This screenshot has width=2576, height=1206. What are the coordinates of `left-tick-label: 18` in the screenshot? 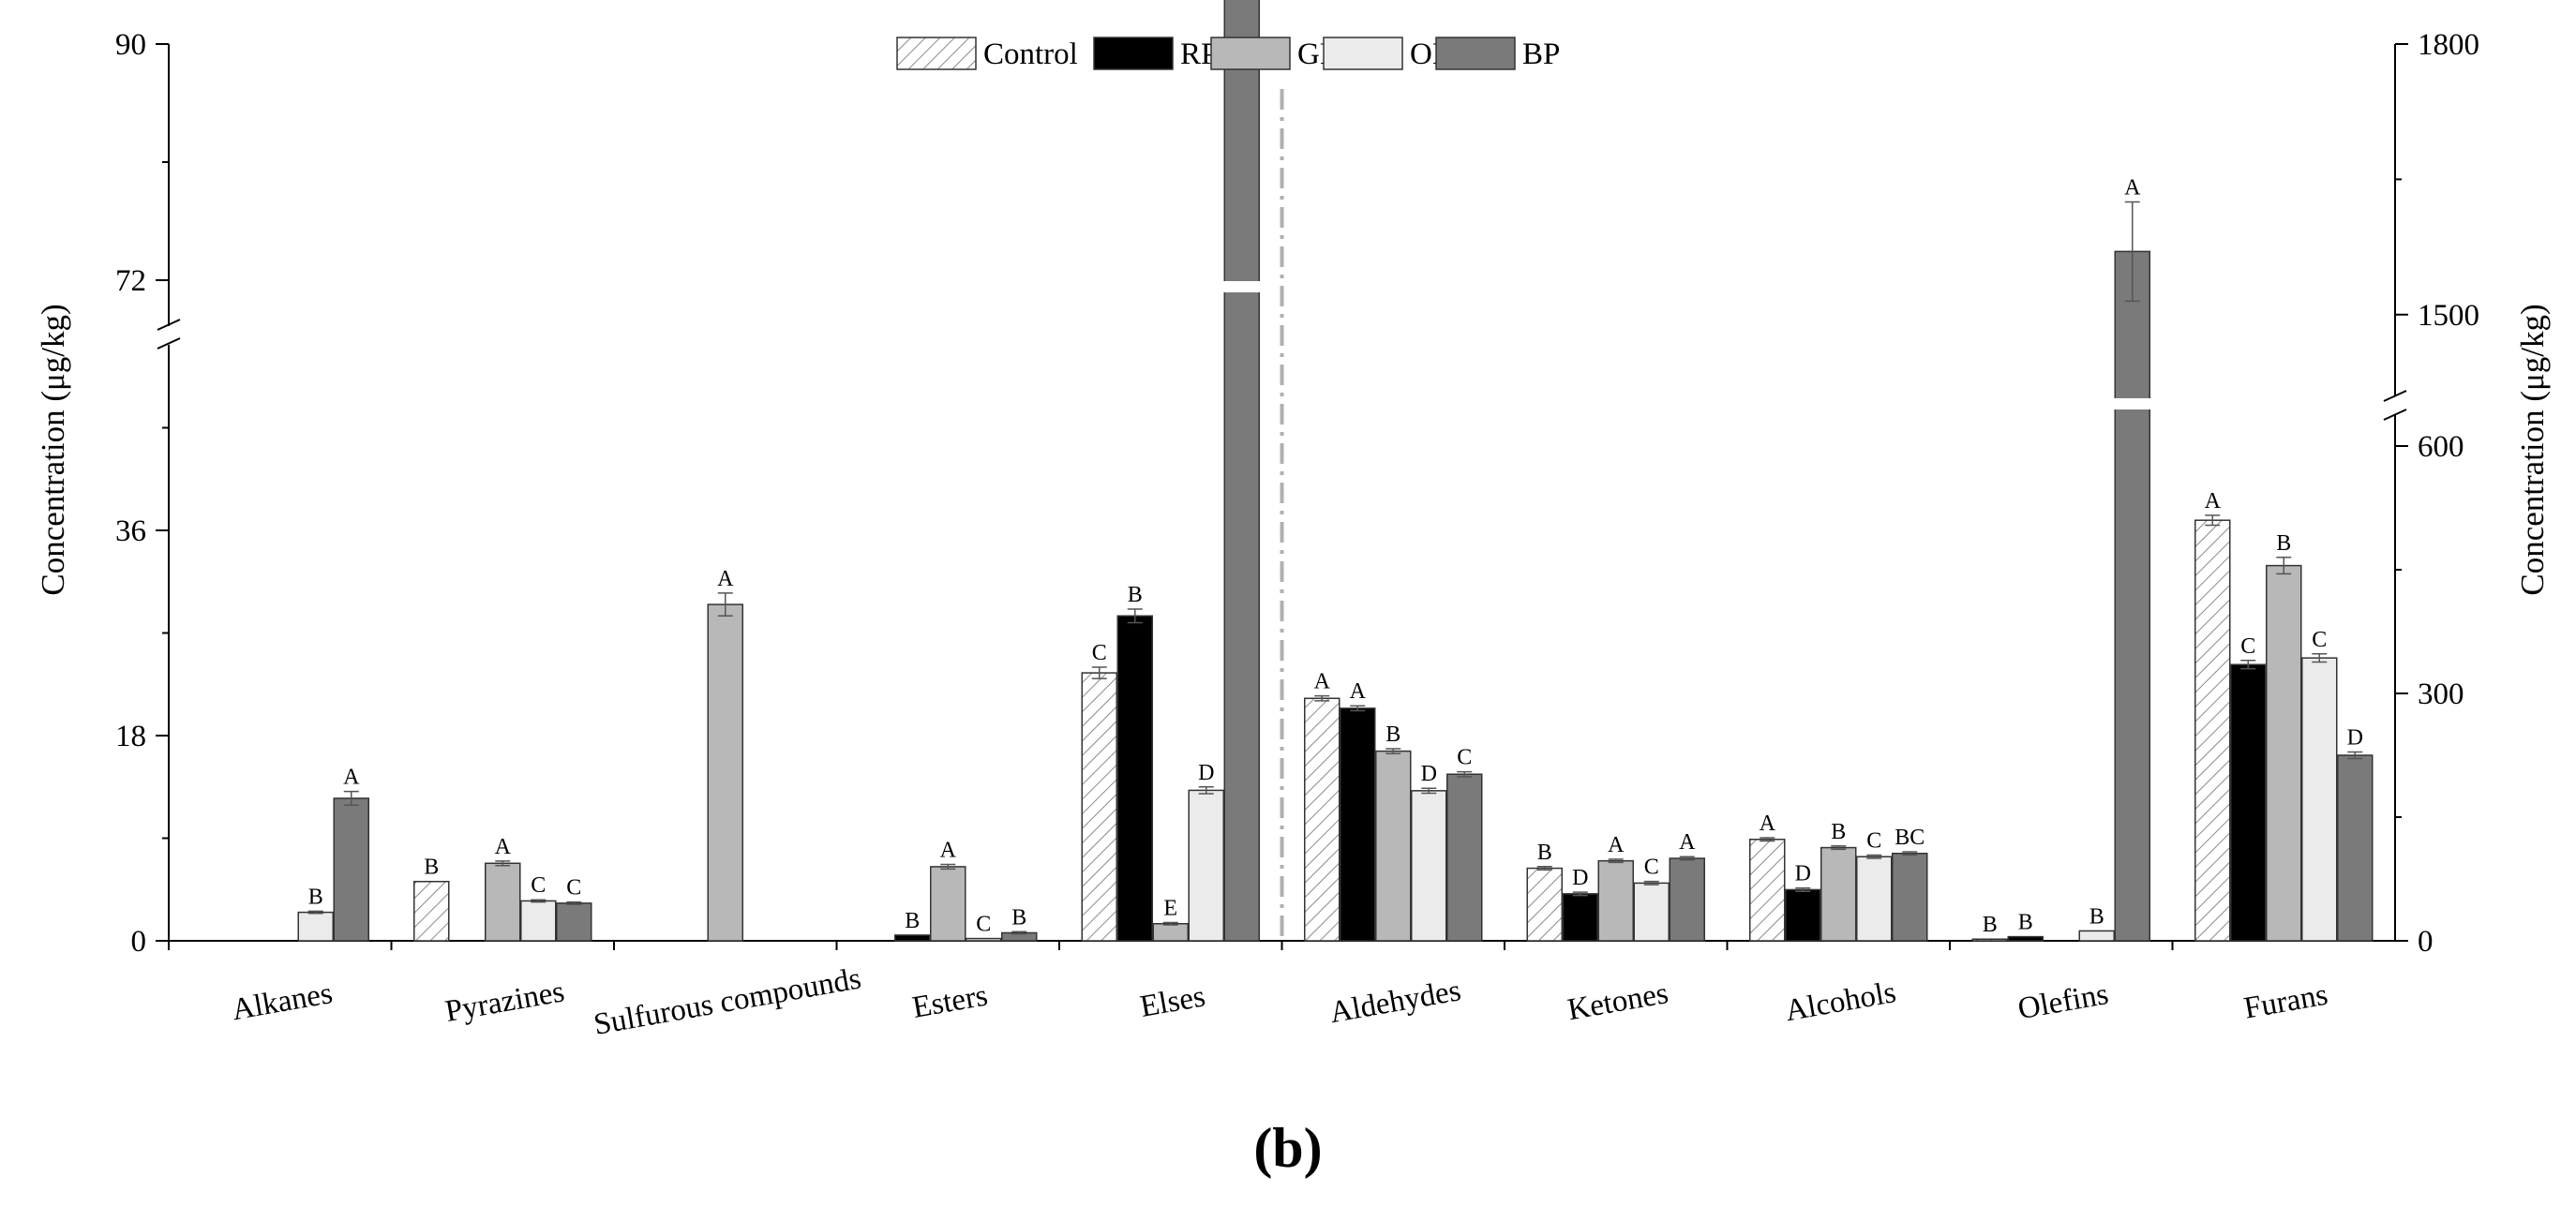 It's located at (131, 737).